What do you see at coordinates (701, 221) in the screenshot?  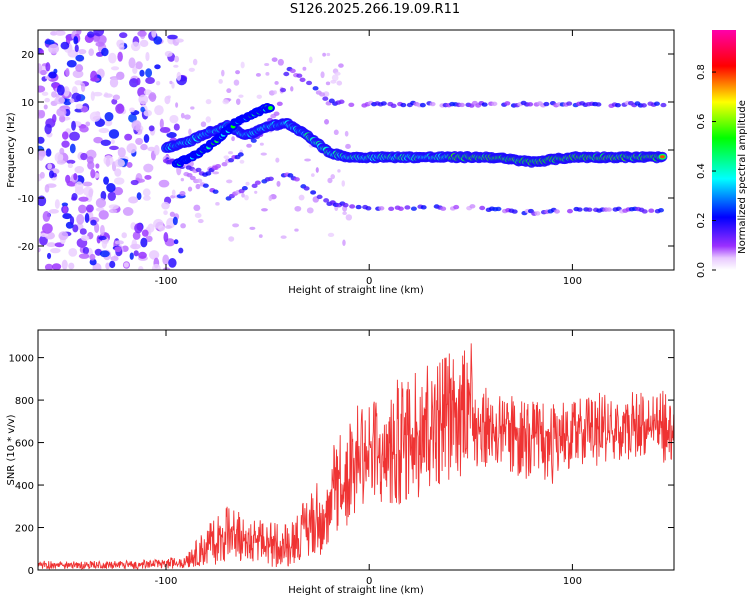 I see `colorbar-tick-label: 0.2` at bounding box center [701, 221].